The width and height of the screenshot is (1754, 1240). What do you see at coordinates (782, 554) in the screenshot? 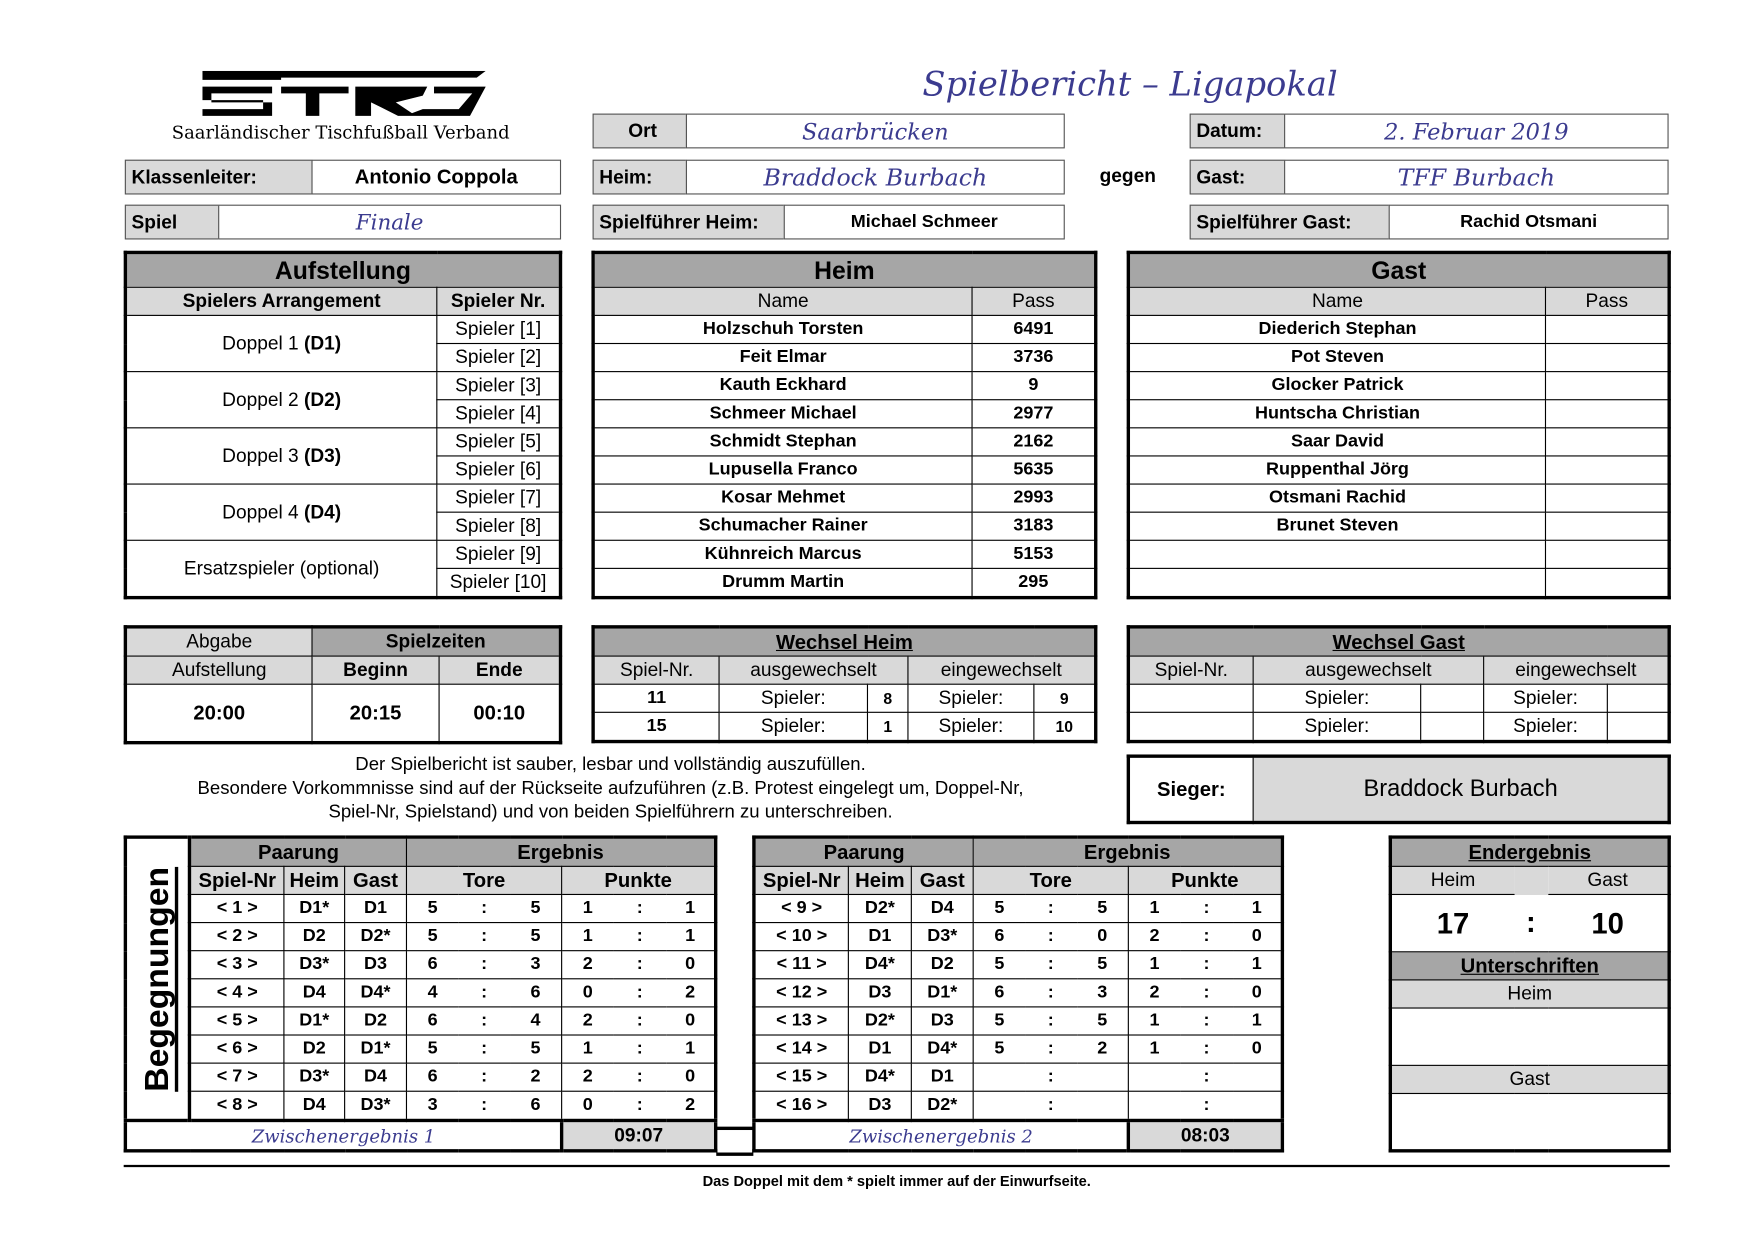
I see `player-name: Kühnreich Marcus` at bounding box center [782, 554].